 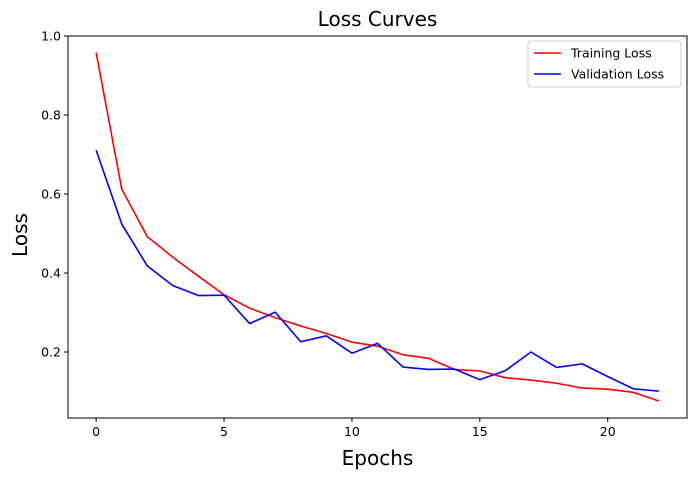 What do you see at coordinates (617, 74) in the screenshot?
I see `legend-label: Validation Loss` at bounding box center [617, 74].